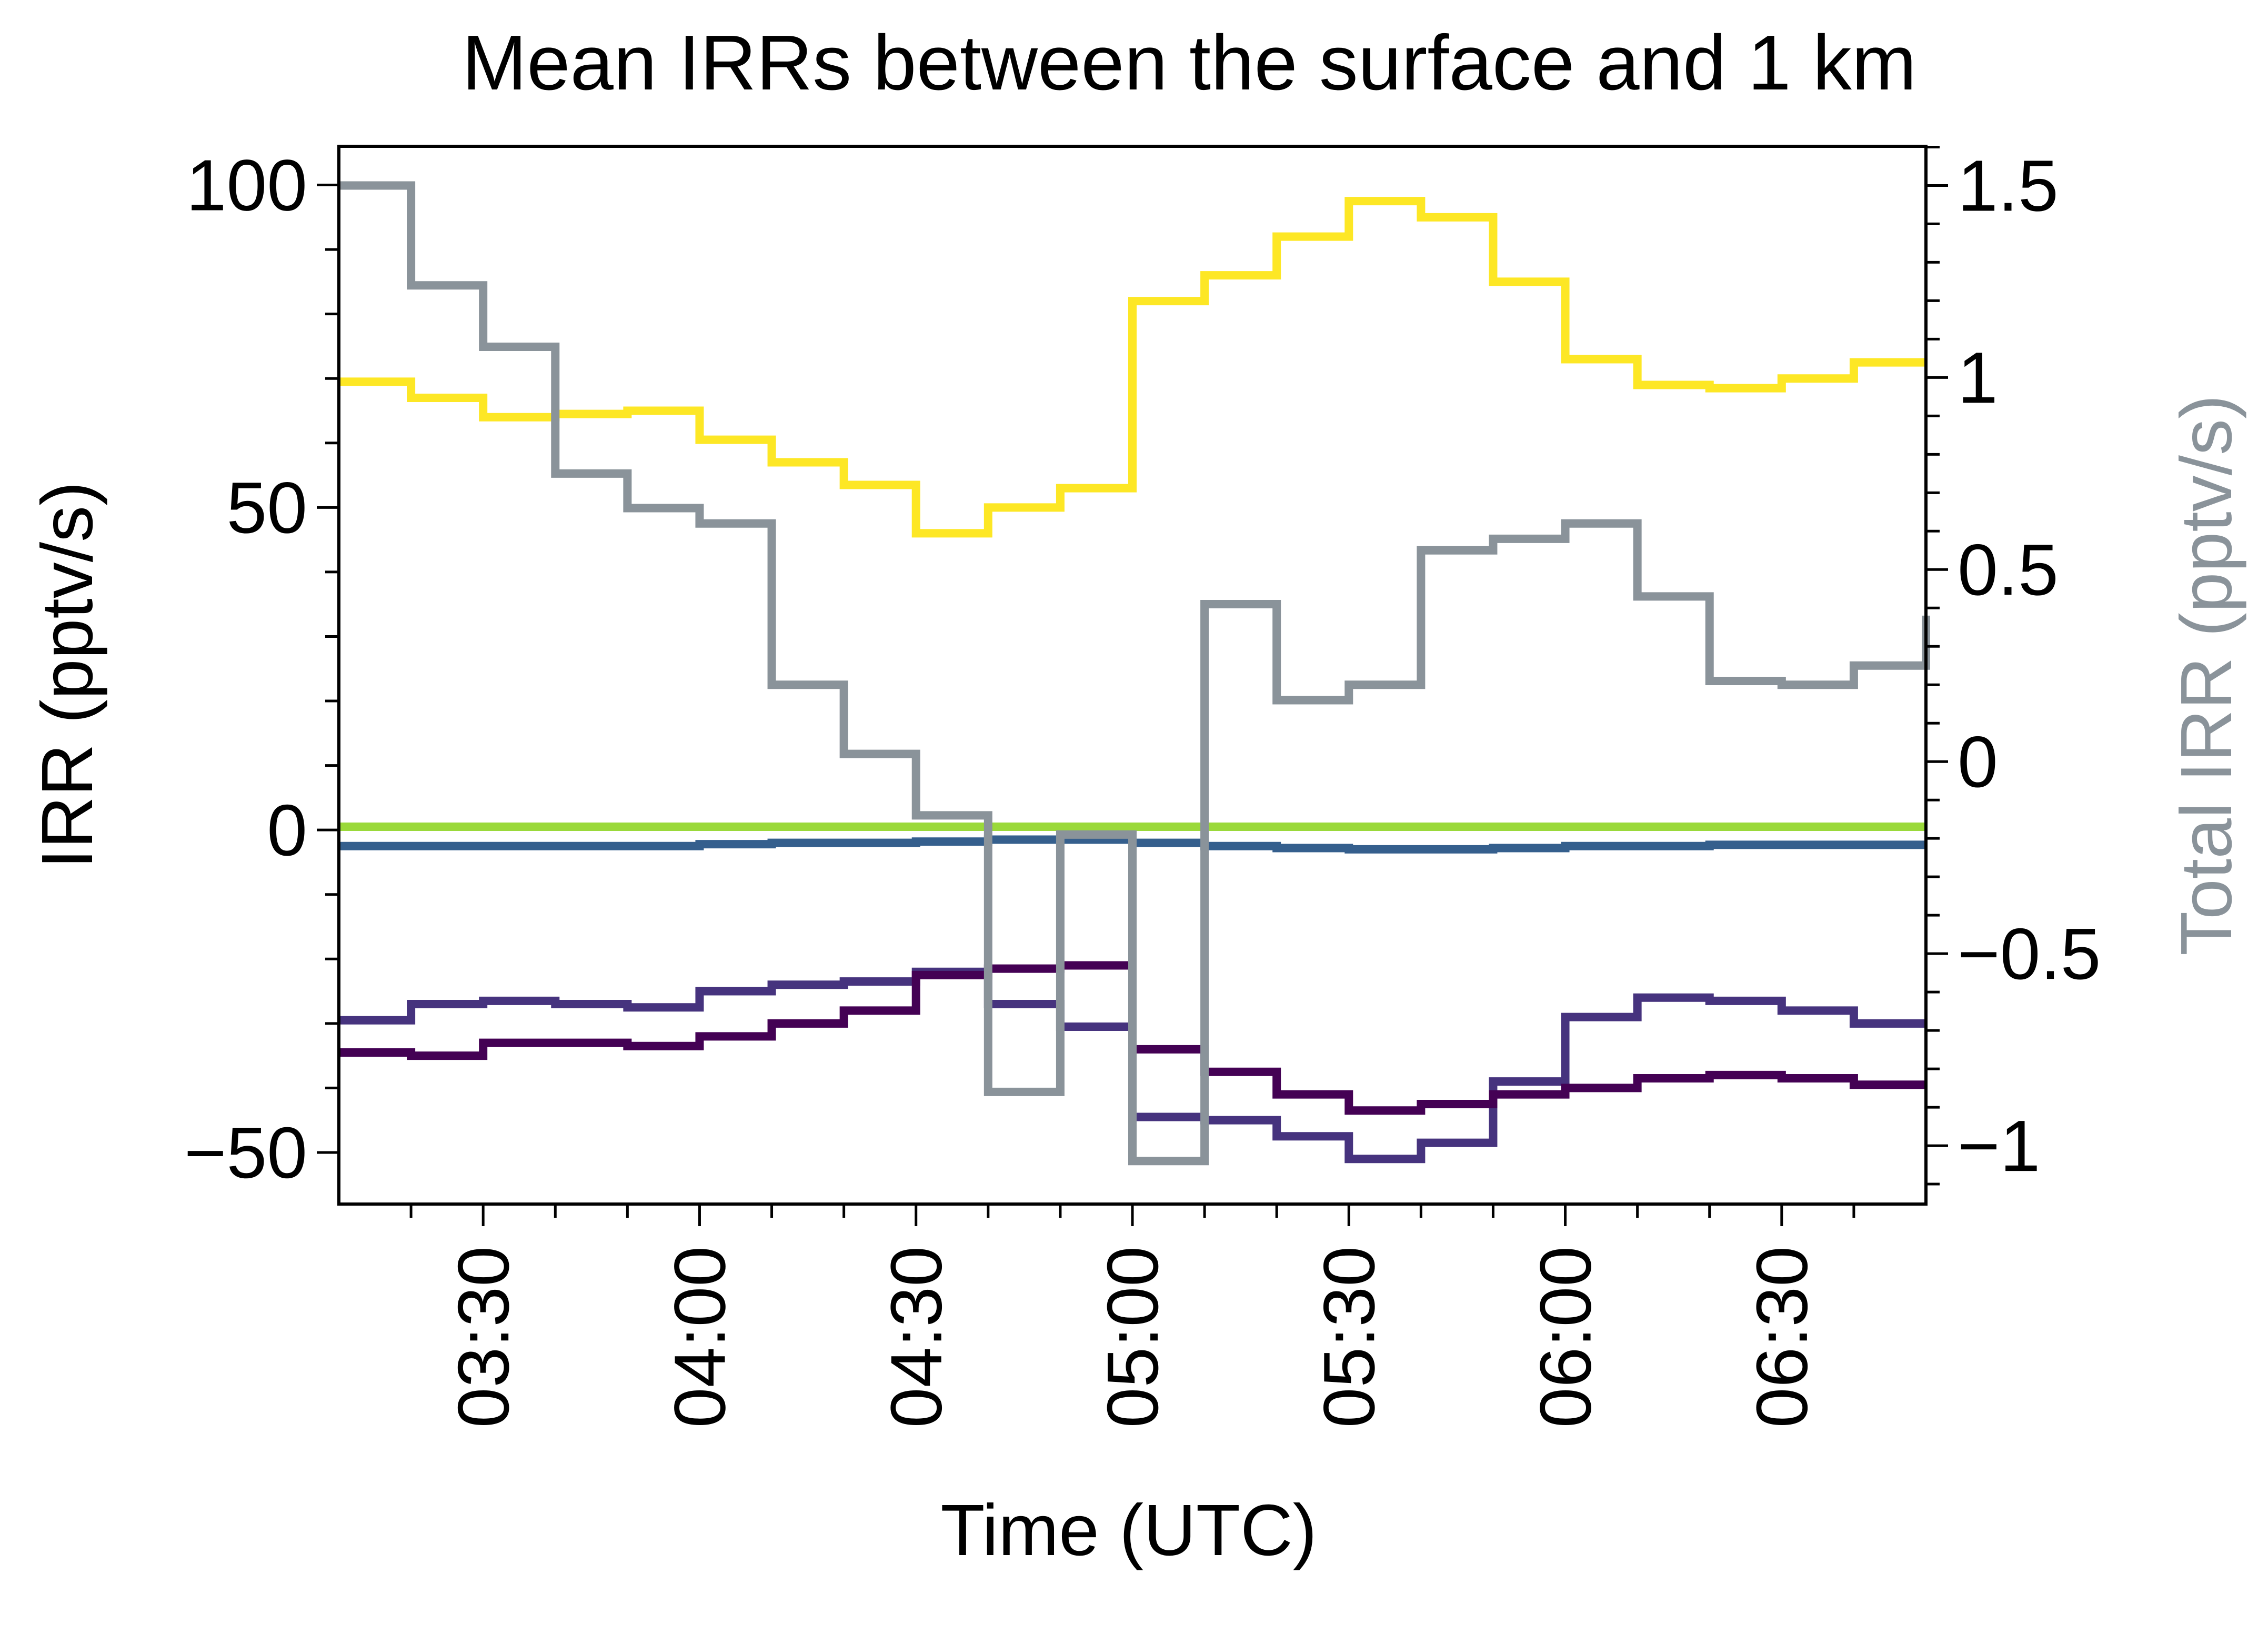  I want to click on y2-tick-label: 0, so click(1978, 762).